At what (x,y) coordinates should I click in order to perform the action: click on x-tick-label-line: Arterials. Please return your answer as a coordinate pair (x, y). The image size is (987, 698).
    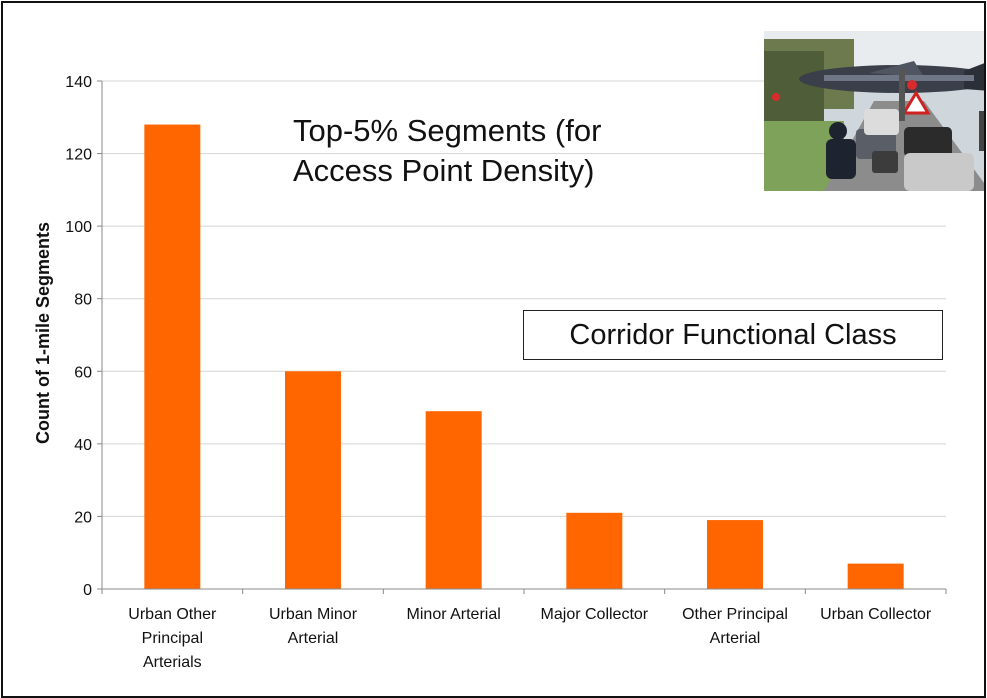
    Looking at the image, I should click on (172, 662).